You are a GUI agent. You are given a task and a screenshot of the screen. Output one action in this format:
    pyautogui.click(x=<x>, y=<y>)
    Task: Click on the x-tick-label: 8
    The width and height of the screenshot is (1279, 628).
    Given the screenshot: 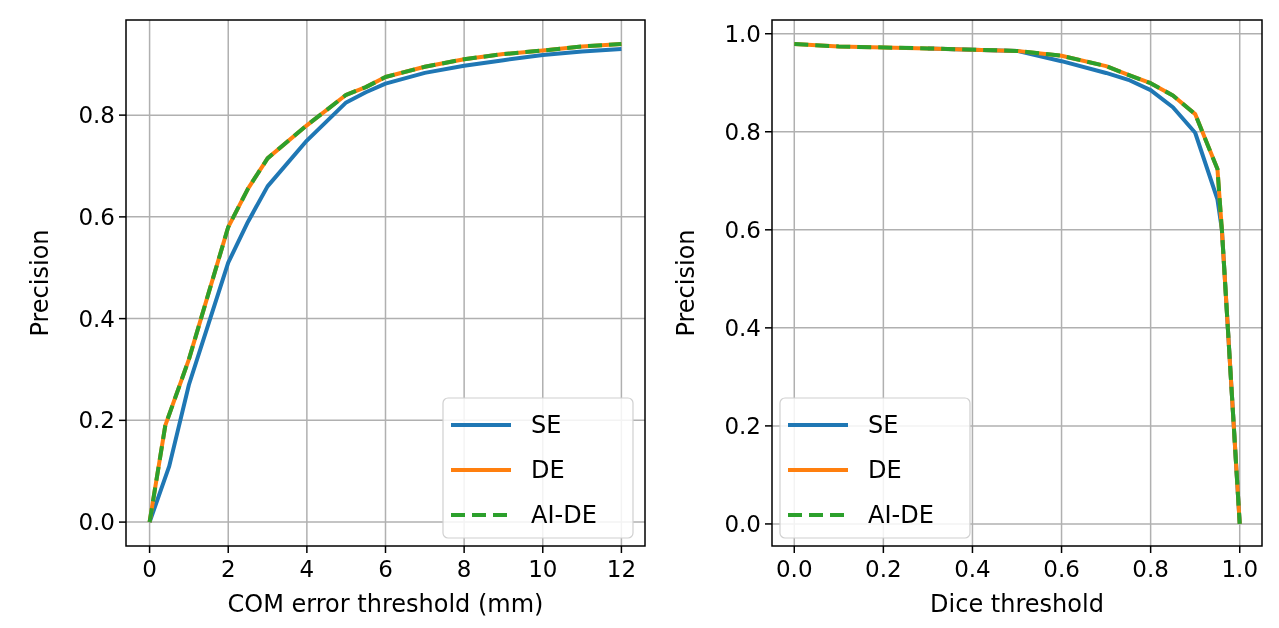 What is the action you would take?
    pyautogui.click(x=464, y=569)
    